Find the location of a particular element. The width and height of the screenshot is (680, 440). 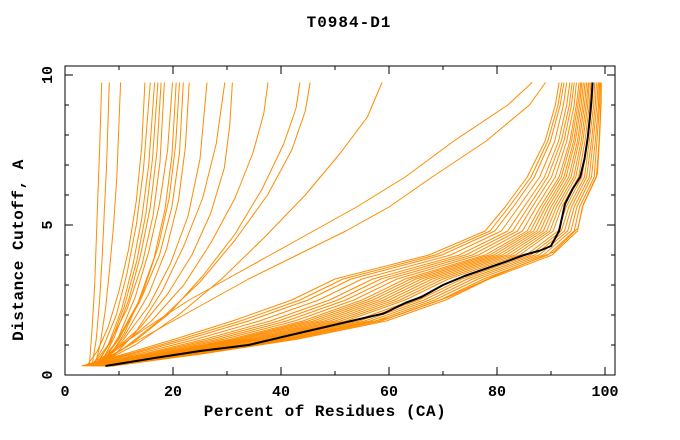

model-07-curve is located at coordinates (126, 224).